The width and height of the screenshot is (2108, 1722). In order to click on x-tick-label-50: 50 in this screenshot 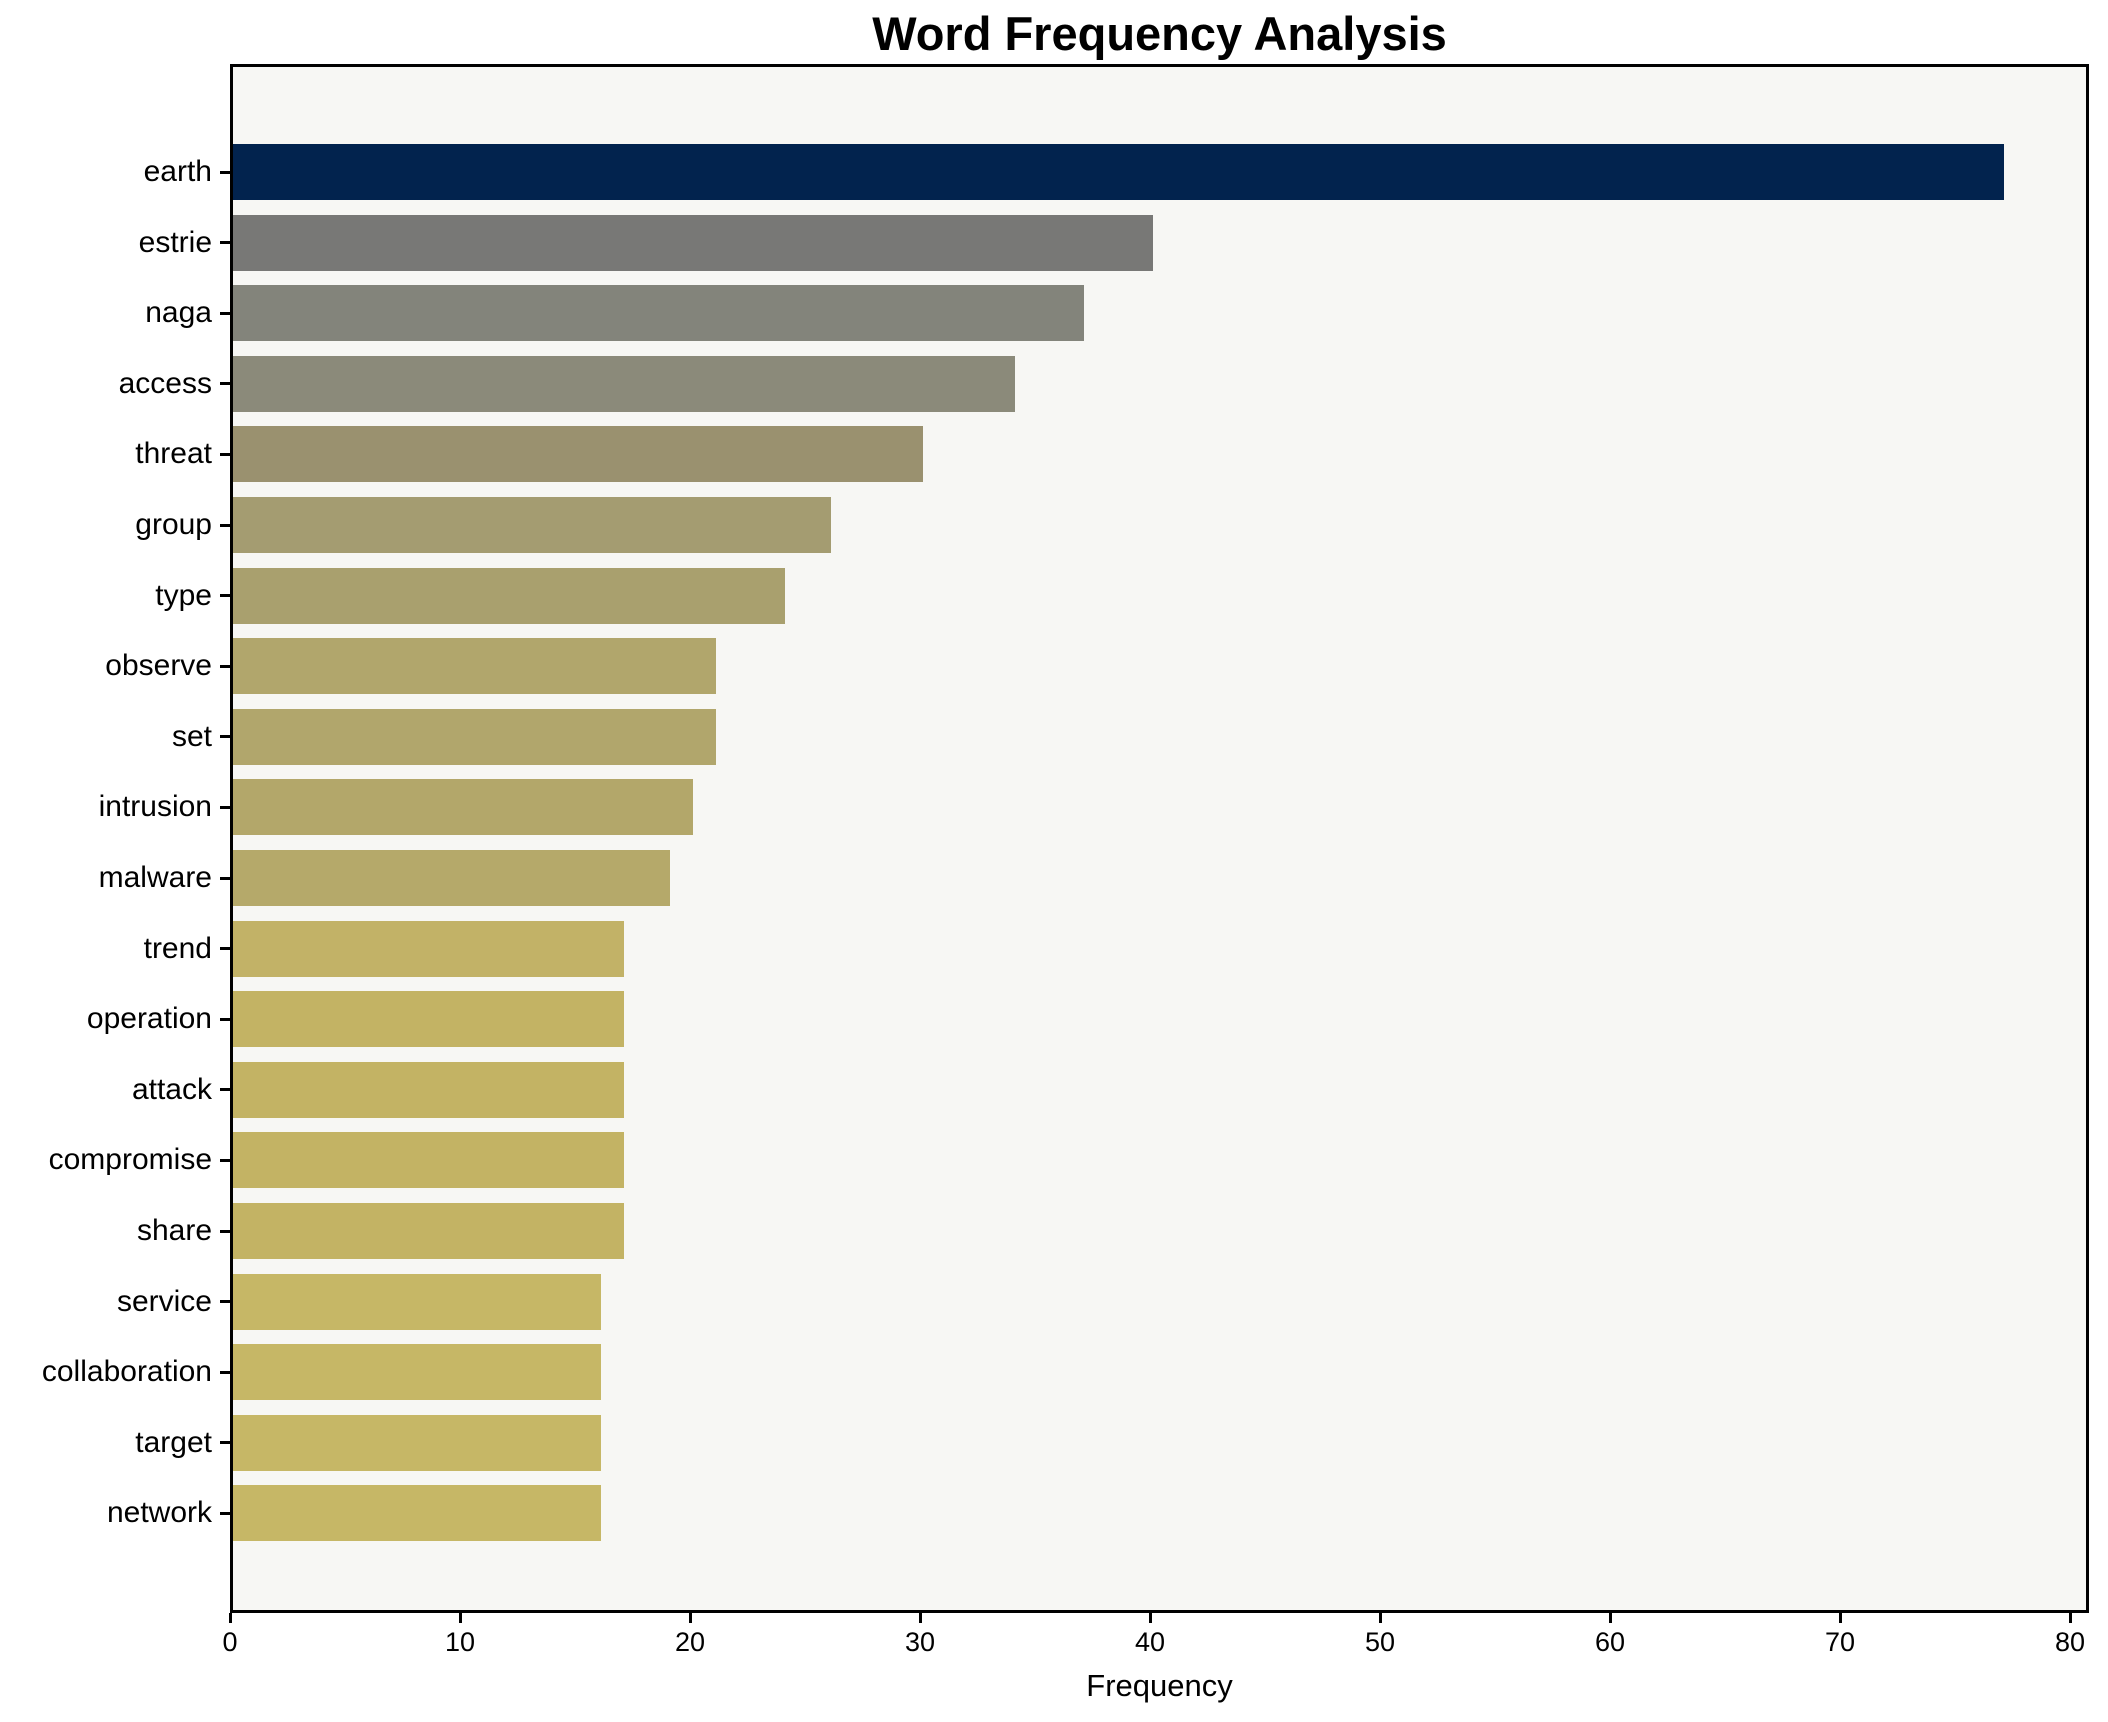, I will do `click(1380, 1642)`.